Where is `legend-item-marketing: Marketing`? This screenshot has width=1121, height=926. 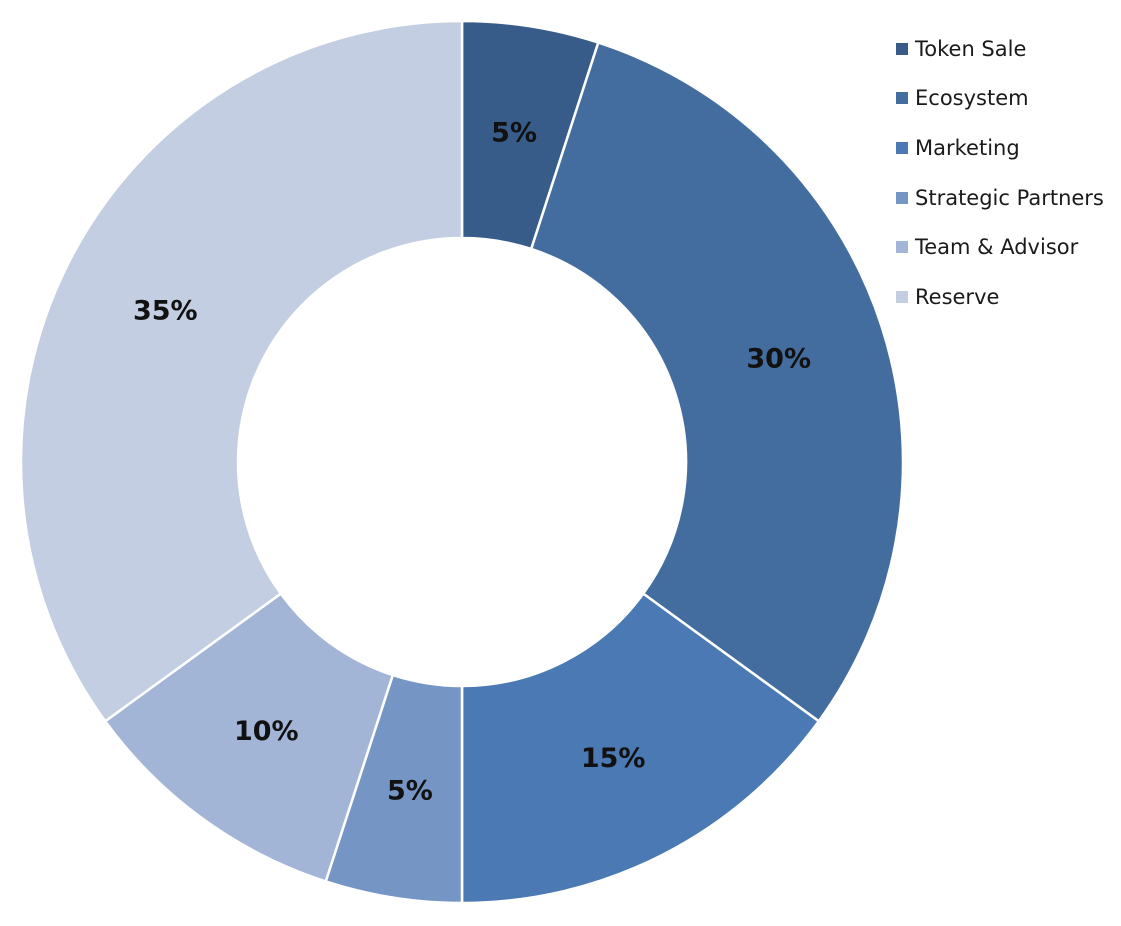 legend-item-marketing: Marketing is located at coordinates (1000, 148).